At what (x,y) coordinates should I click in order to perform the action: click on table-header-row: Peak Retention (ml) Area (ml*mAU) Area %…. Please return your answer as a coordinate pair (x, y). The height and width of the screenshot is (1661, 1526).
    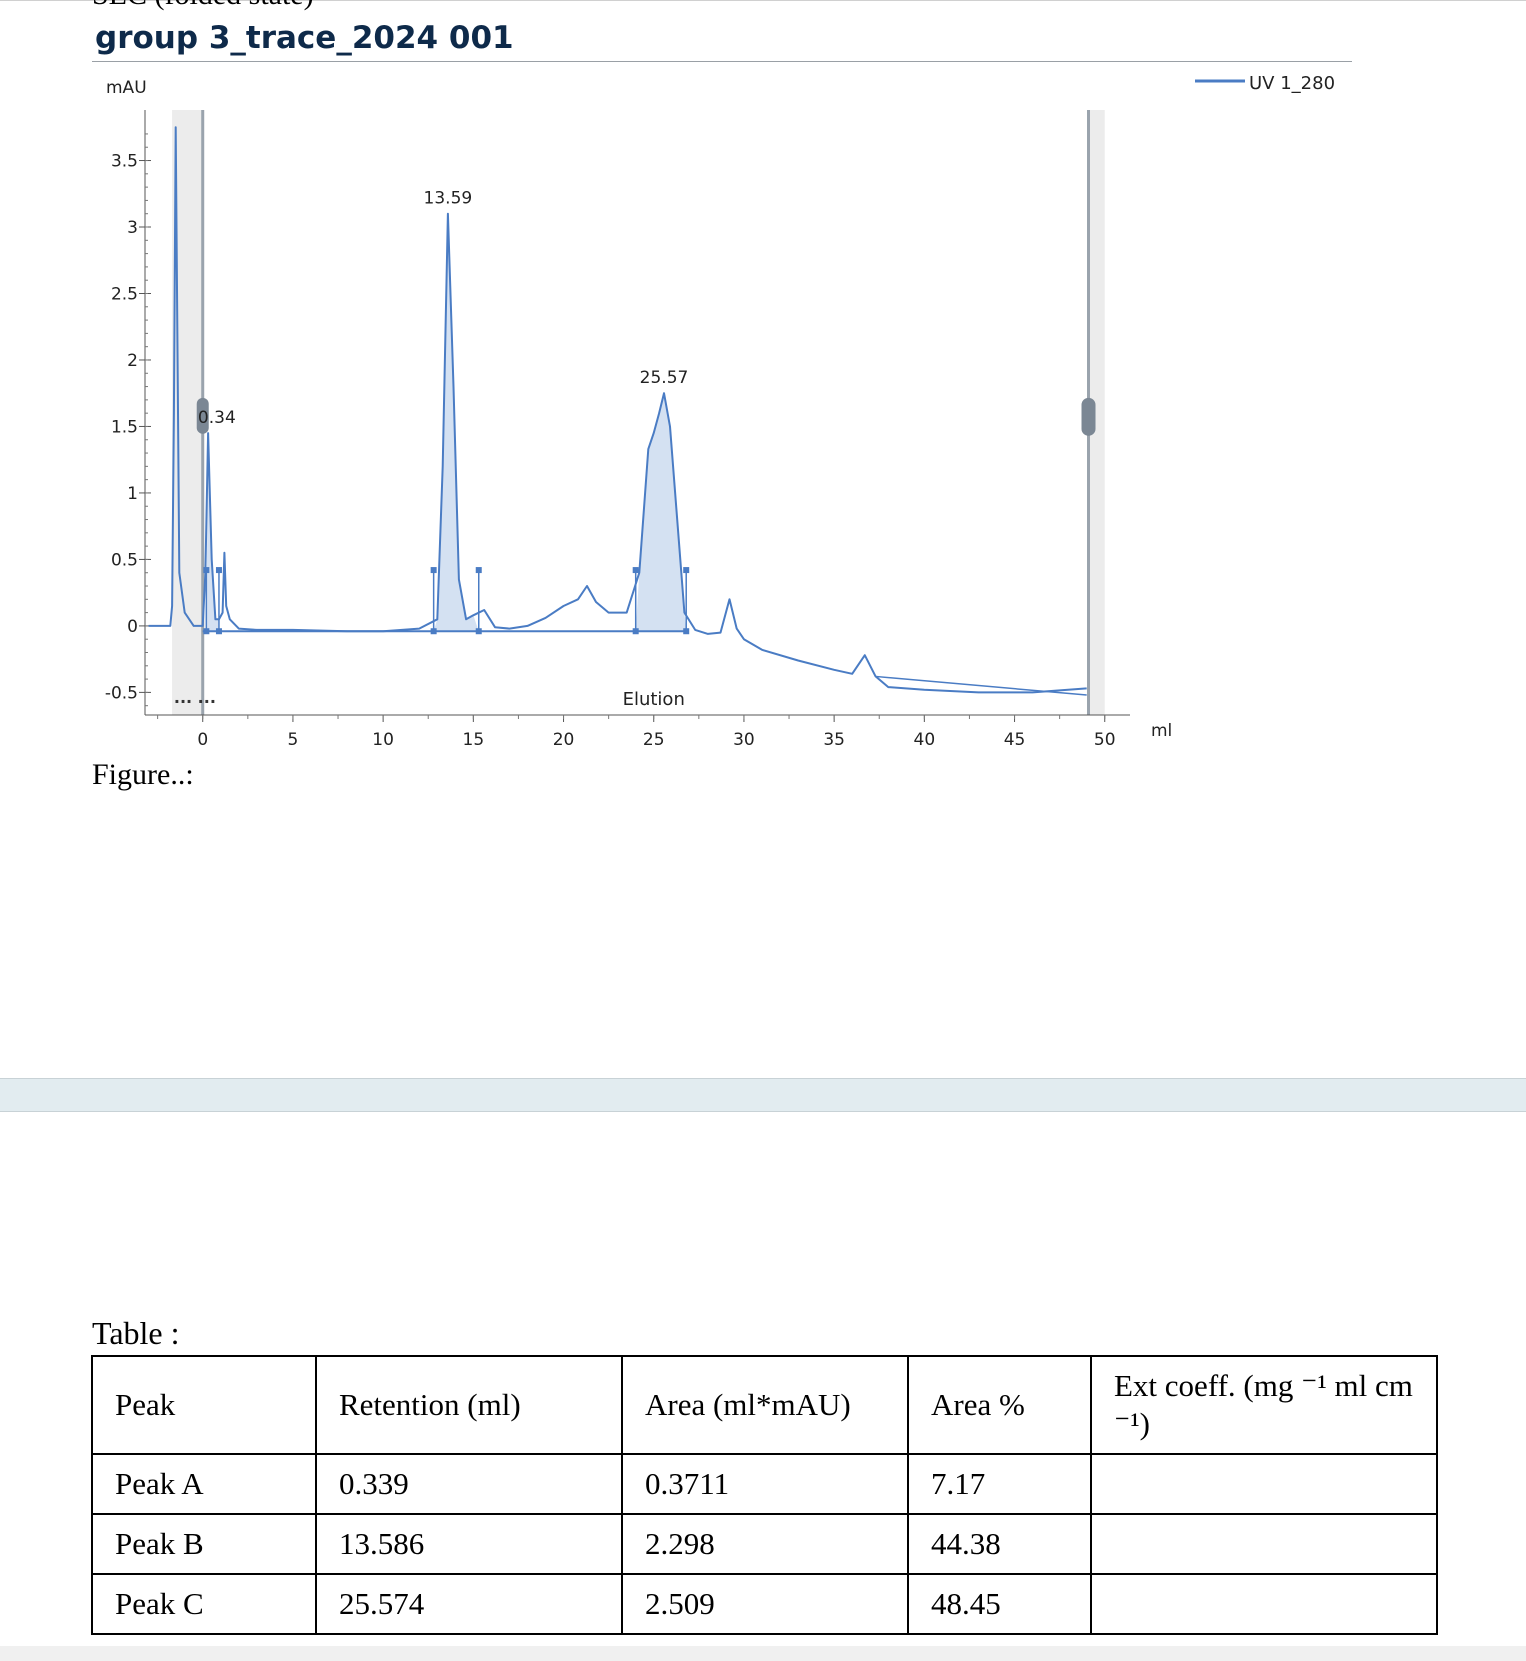
    Looking at the image, I should click on (764, 1405).